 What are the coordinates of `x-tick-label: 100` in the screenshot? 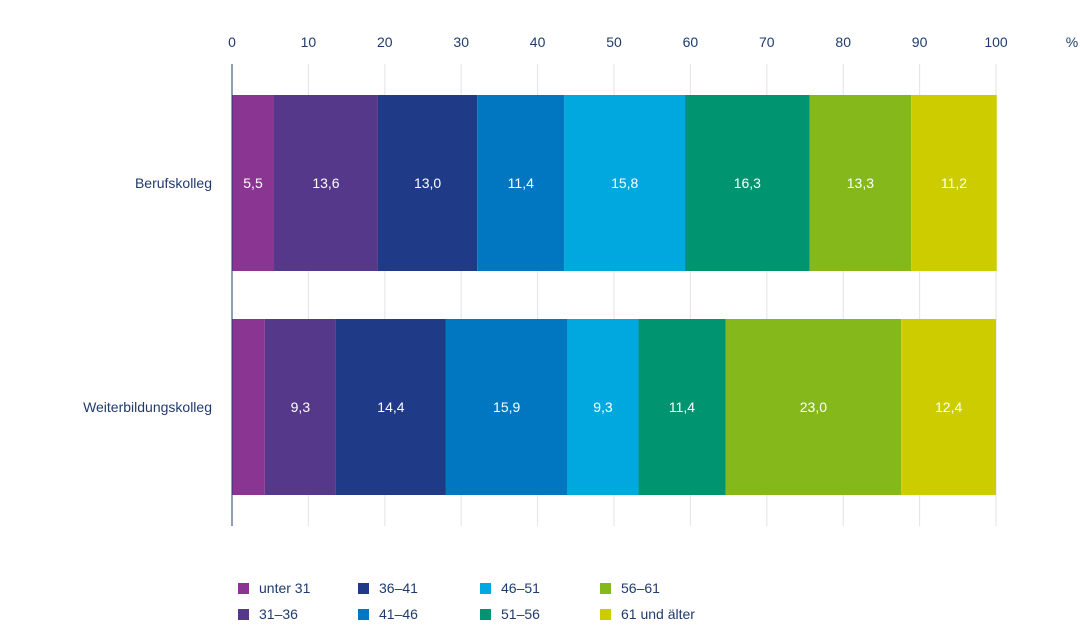 It's located at (996, 42).